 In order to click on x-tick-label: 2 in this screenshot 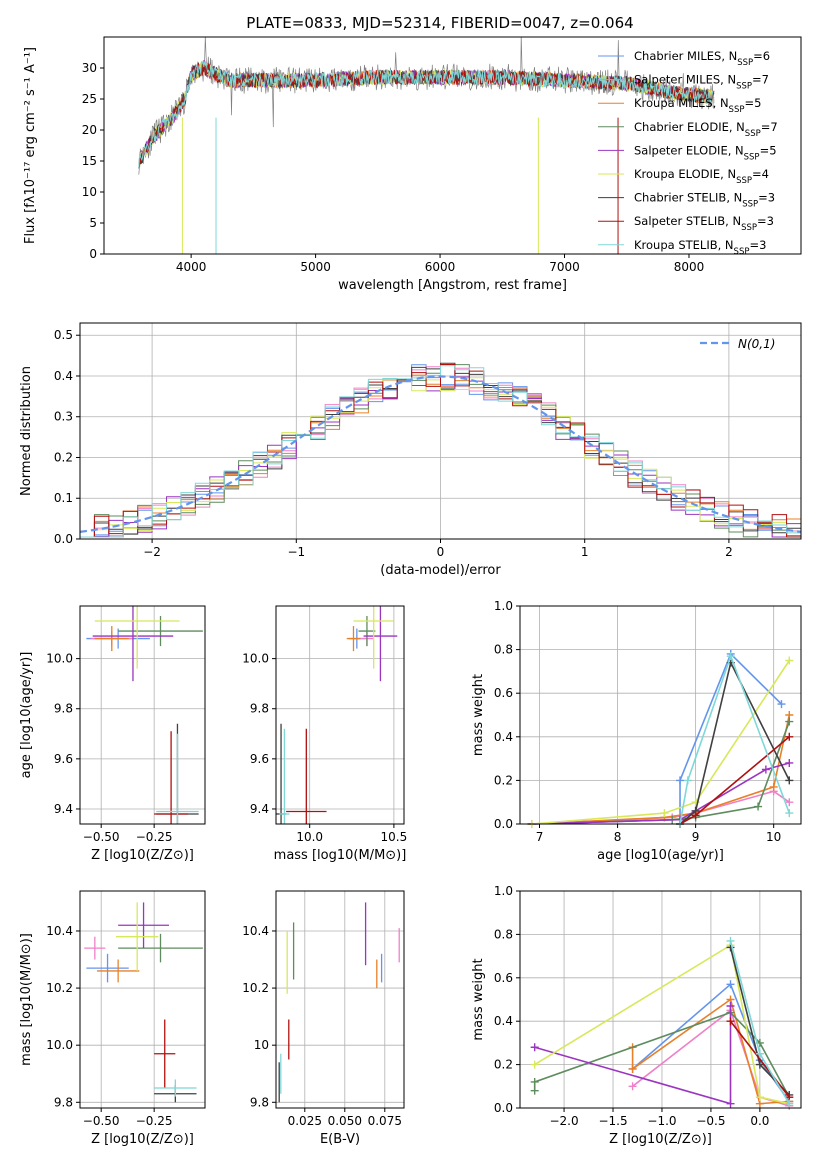, I will do `click(729, 552)`.